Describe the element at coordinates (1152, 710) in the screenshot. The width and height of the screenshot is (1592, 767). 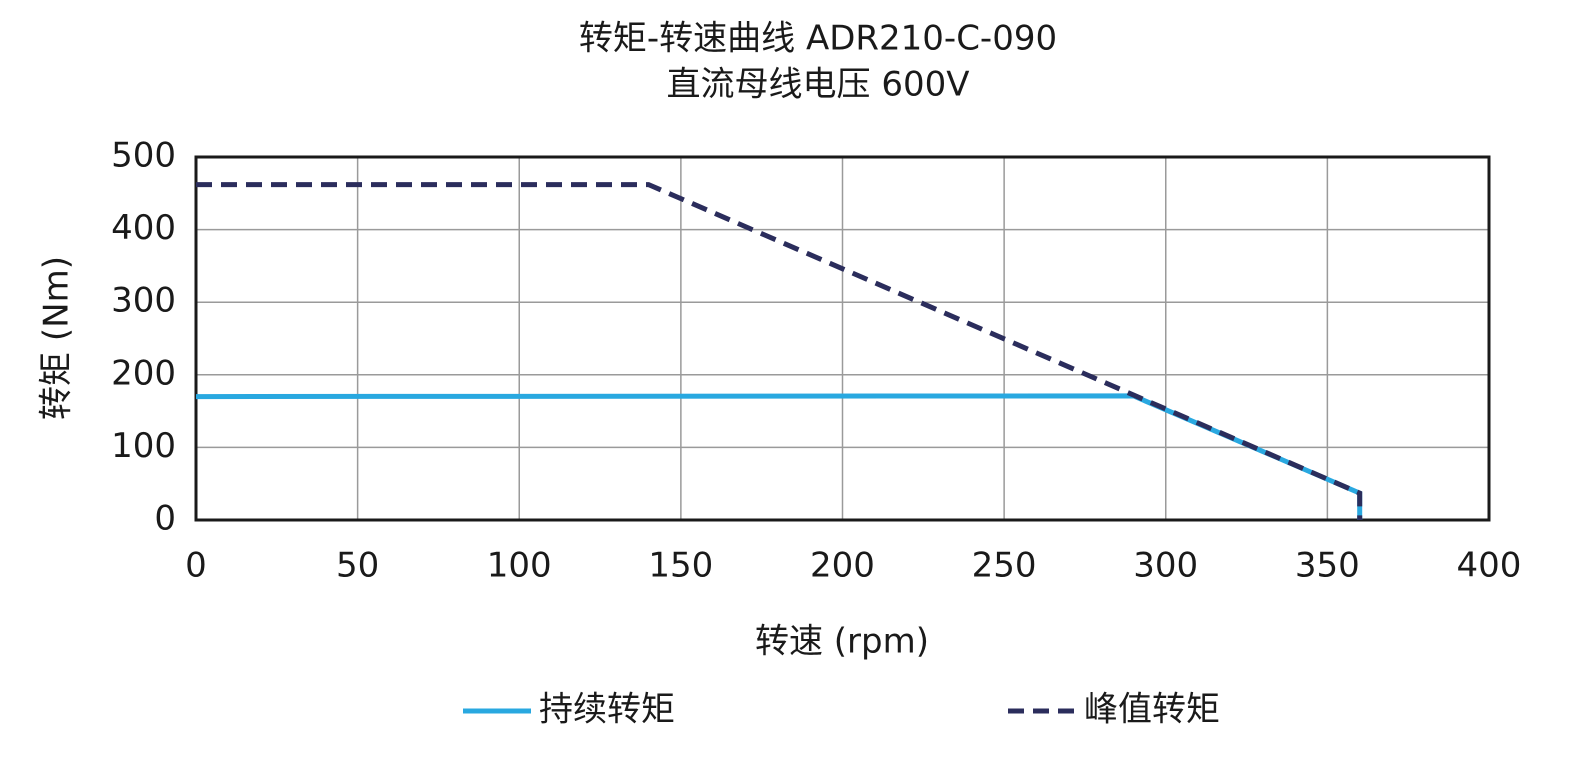
I see `legend-label: 峰值转矩` at that location.